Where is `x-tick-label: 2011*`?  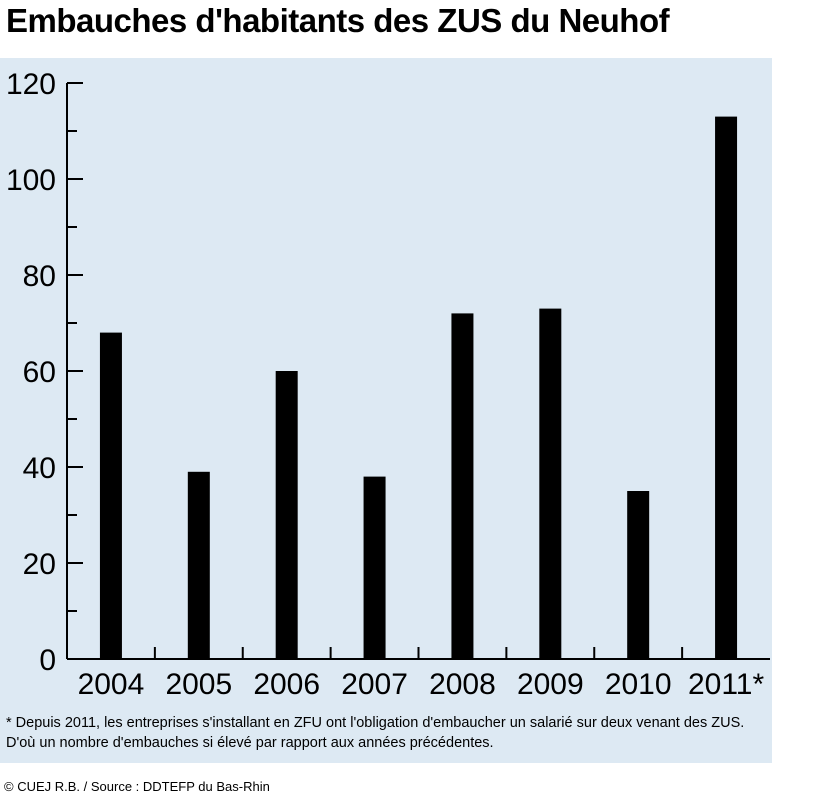 x-tick-label: 2011* is located at coordinates (726, 684).